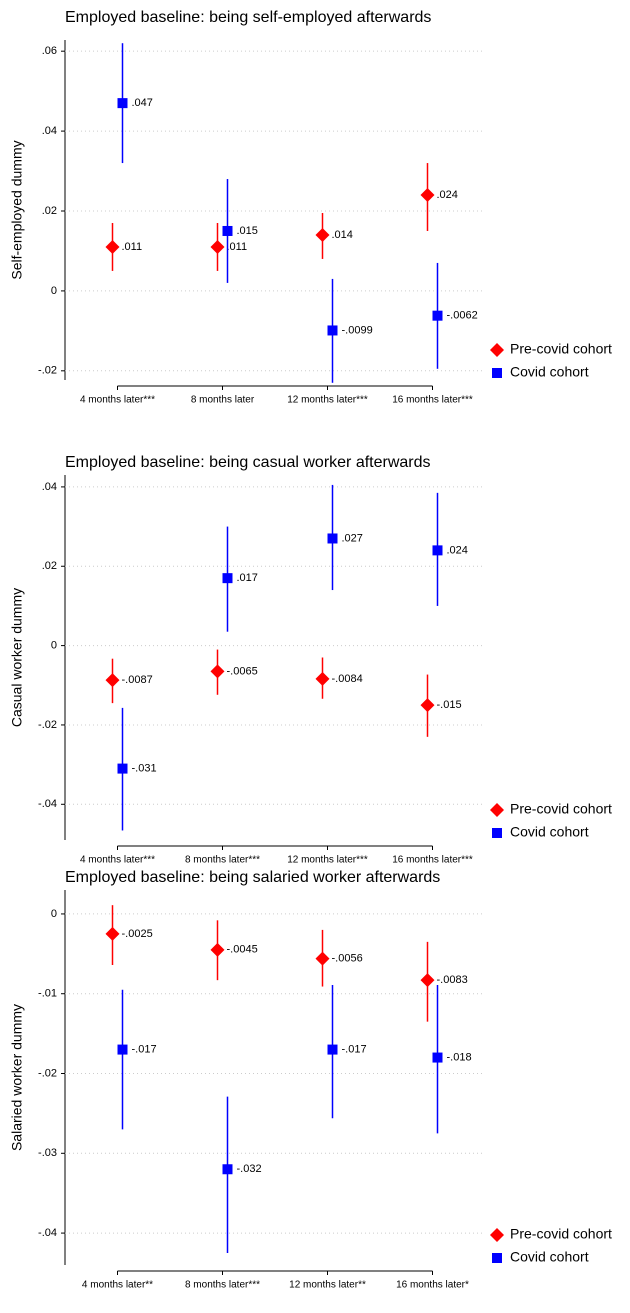  Describe the element at coordinates (347, 959) in the screenshot. I see `value-label: -.0056` at that location.